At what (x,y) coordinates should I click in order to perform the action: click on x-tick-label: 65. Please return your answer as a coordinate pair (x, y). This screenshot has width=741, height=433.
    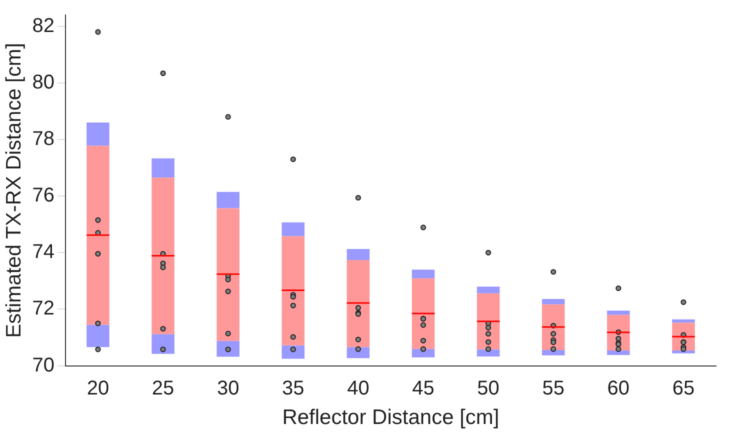
    Looking at the image, I should click on (683, 388).